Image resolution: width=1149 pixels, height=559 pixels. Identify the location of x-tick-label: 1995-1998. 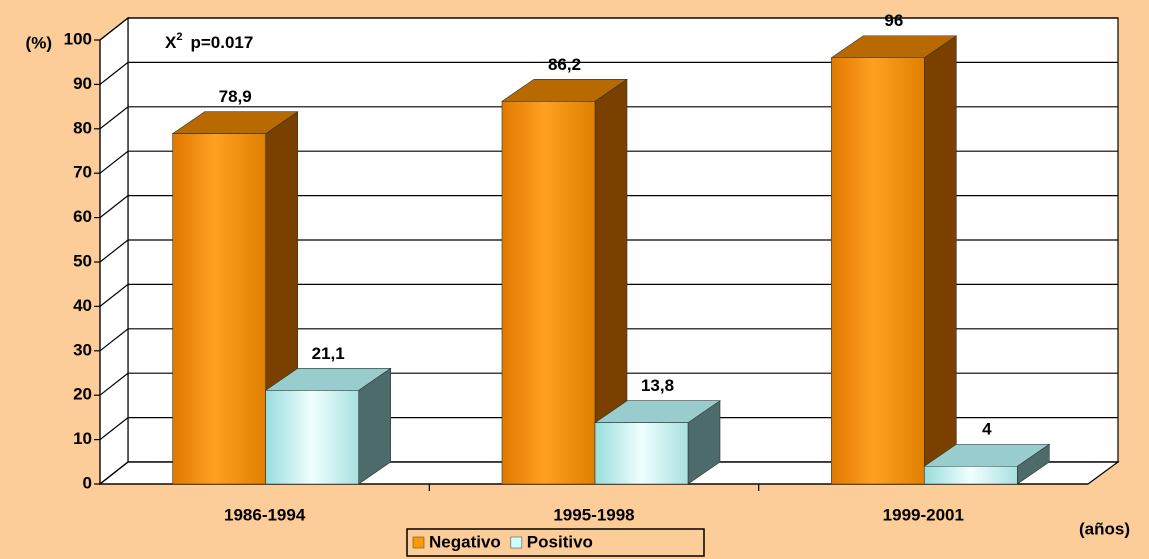
(593, 514).